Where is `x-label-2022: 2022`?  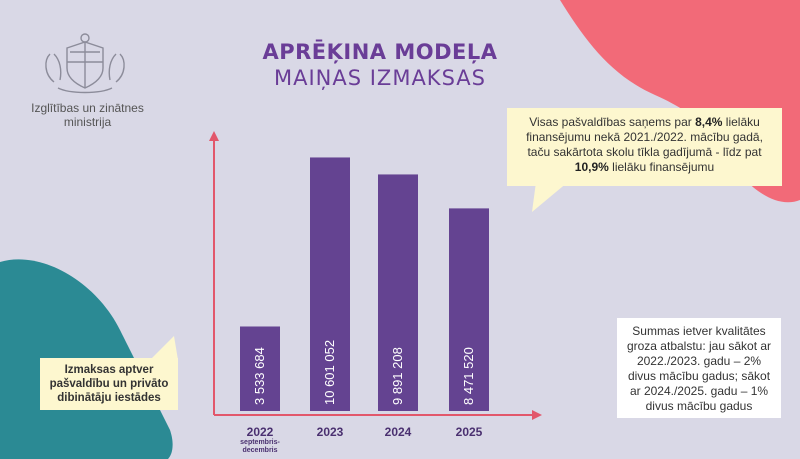 x-label-2022: 2022 is located at coordinates (260, 432).